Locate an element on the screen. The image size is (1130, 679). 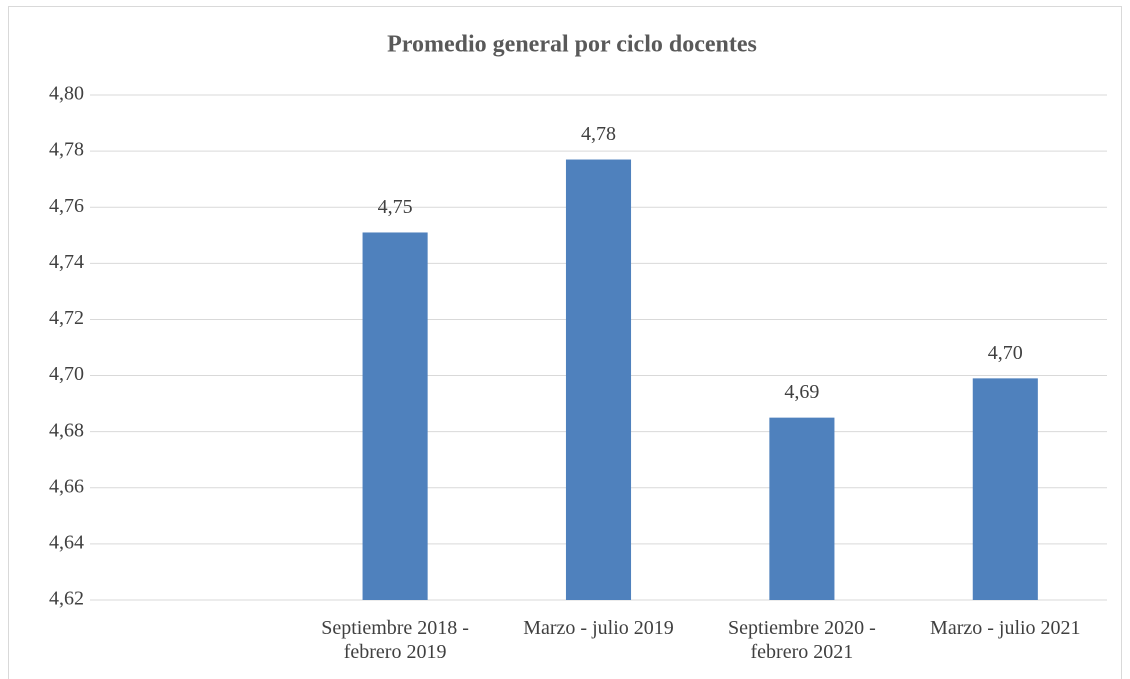
y-tick-label: 4,72 is located at coordinates (66, 318).